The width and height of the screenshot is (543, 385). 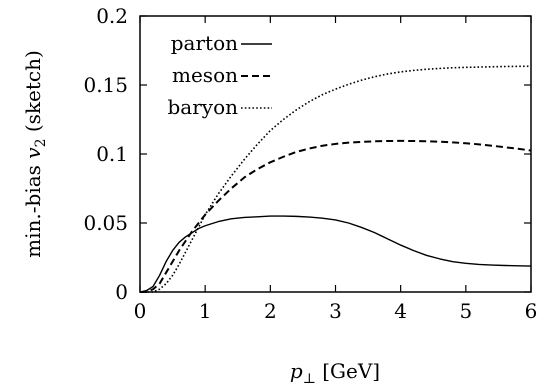 I want to click on legend: parton meson baryon, so click(x=219, y=75).